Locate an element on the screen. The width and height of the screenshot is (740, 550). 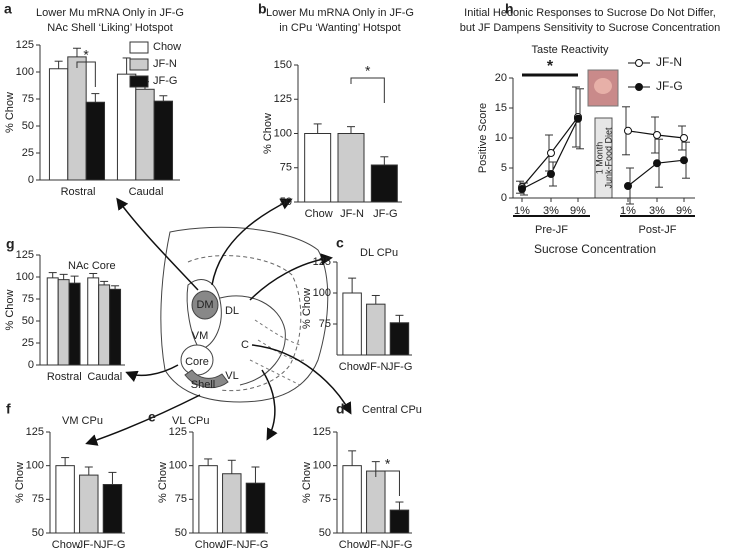
region-label: VL is located at coordinates (231, 376).